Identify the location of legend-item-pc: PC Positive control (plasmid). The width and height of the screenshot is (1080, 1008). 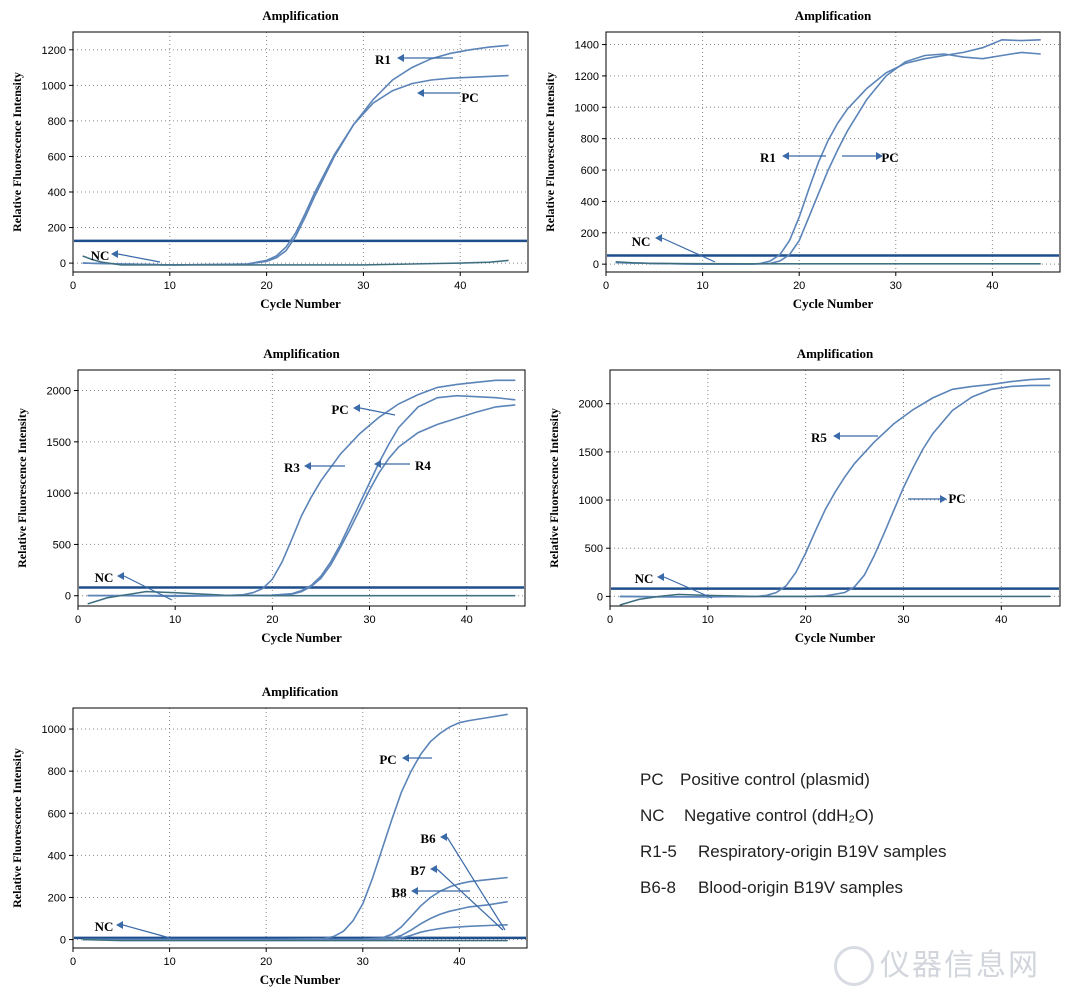
(755, 780).